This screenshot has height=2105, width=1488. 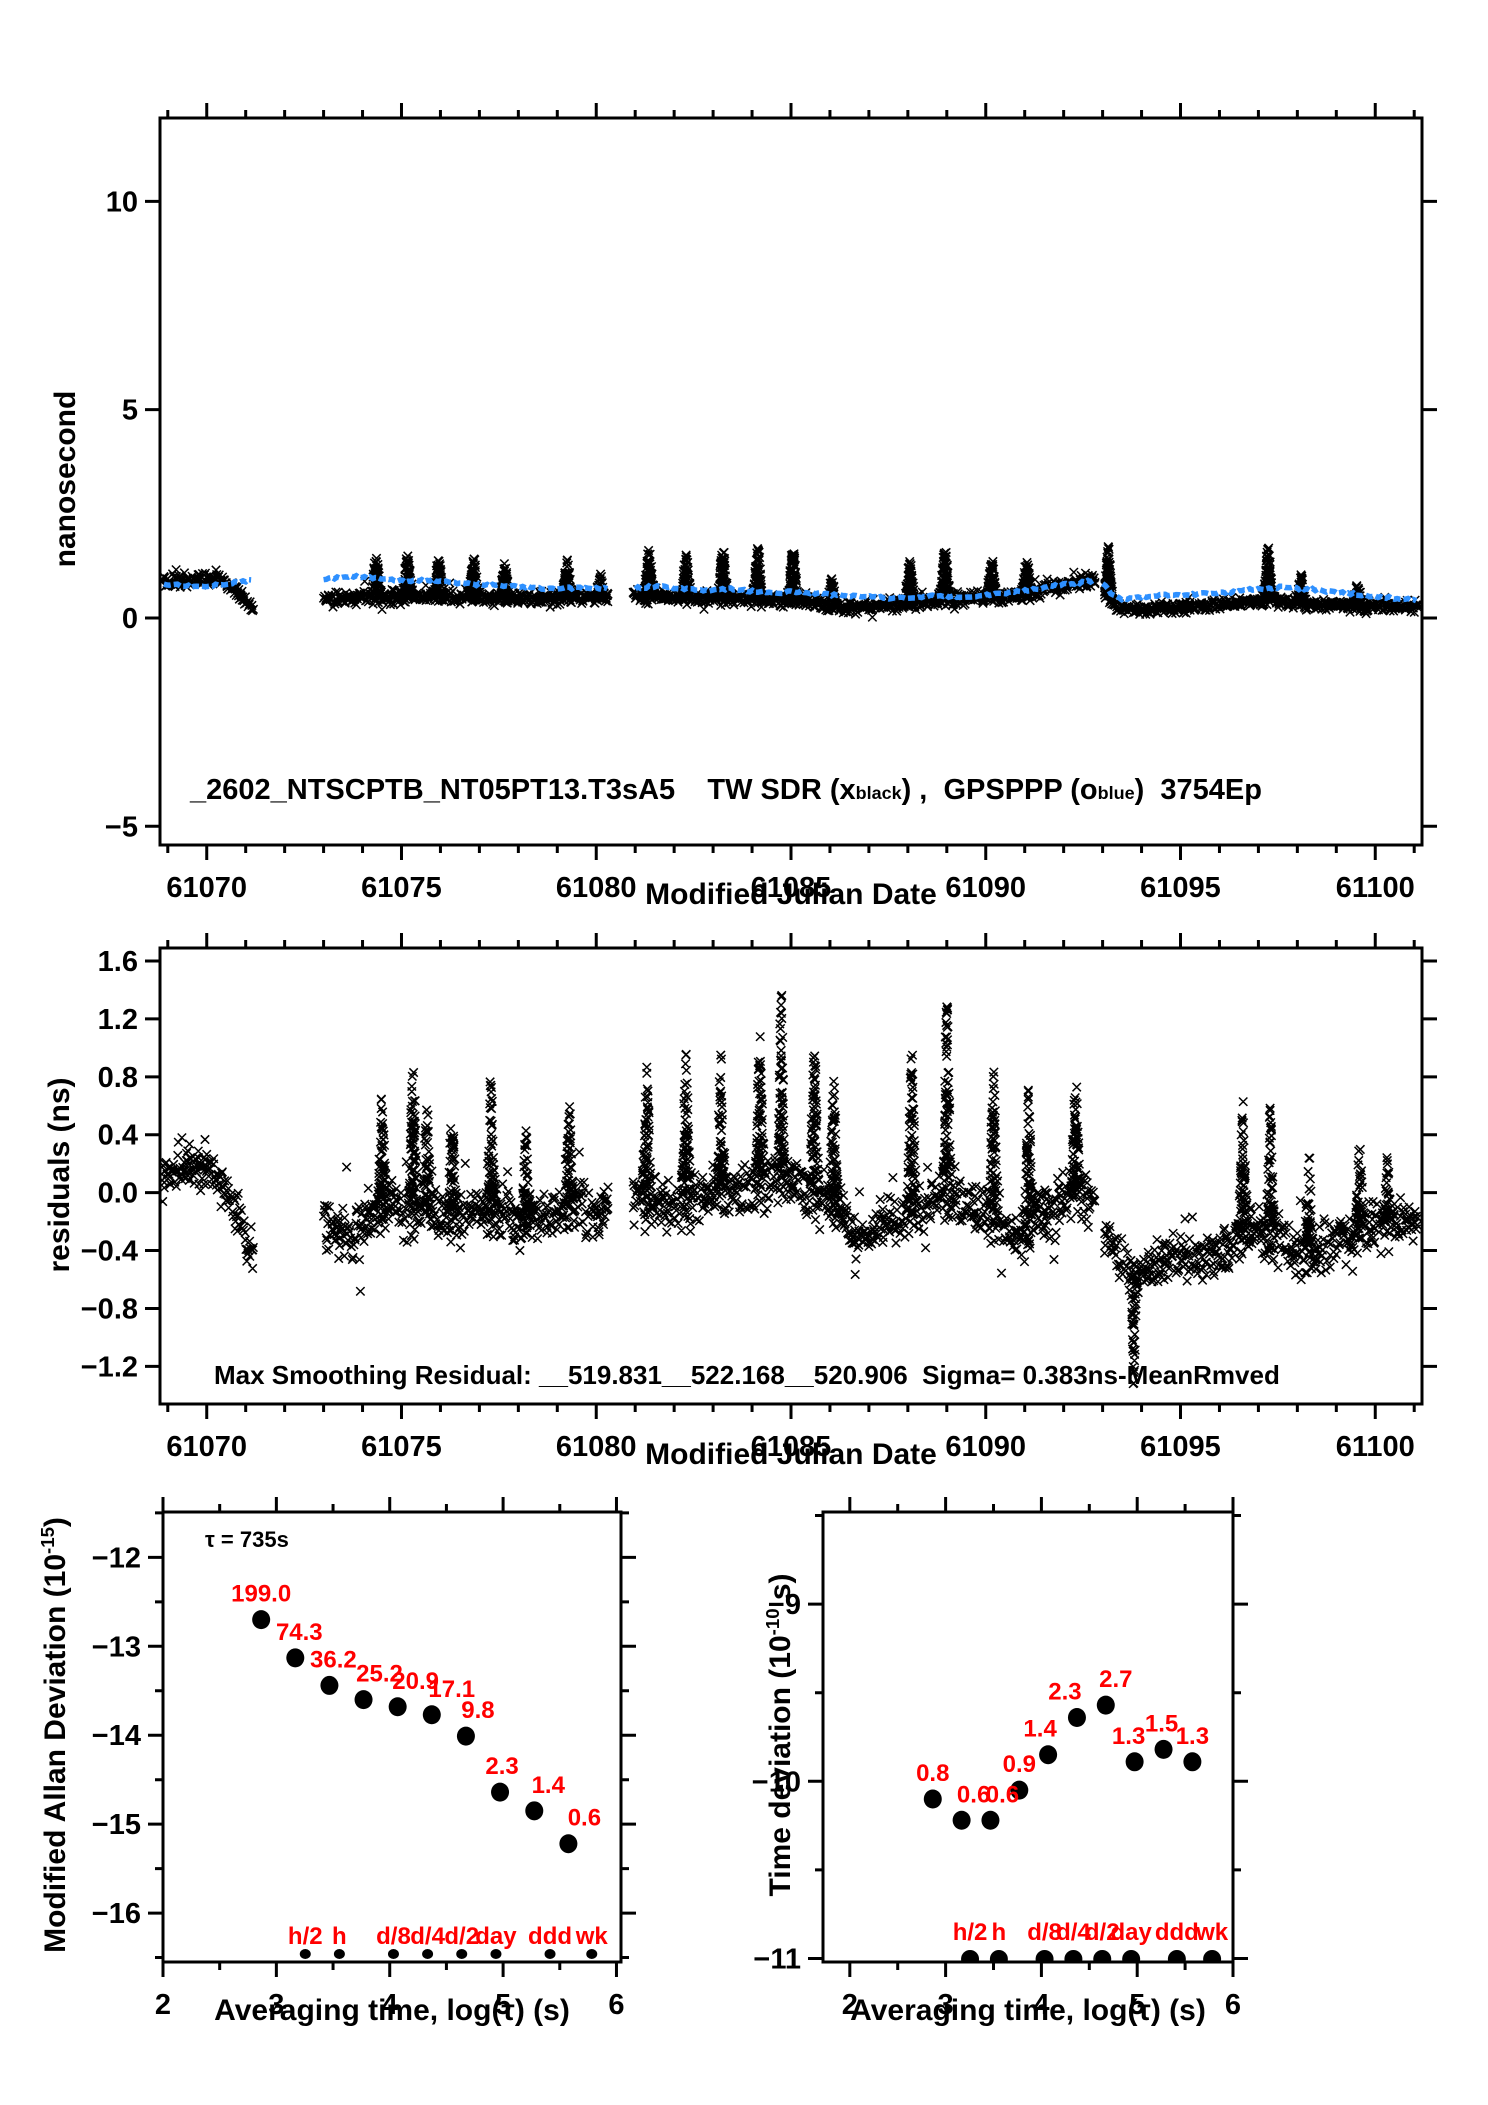 What do you see at coordinates (415, 1681) in the screenshot?
I see `mdev-point-label: 20.9` at bounding box center [415, 1681].